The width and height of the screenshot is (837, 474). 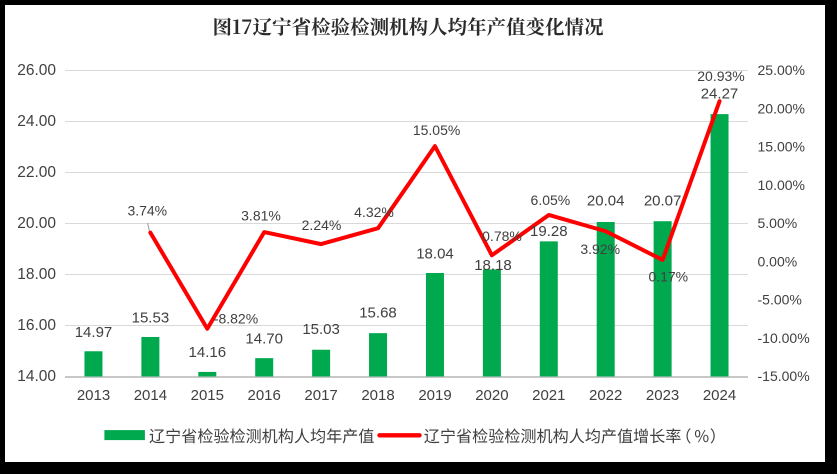 What do you see at coordinates (36, 223) in the screenshot?
I see `svg-text: 20.00` at bounding box center [36, 223].